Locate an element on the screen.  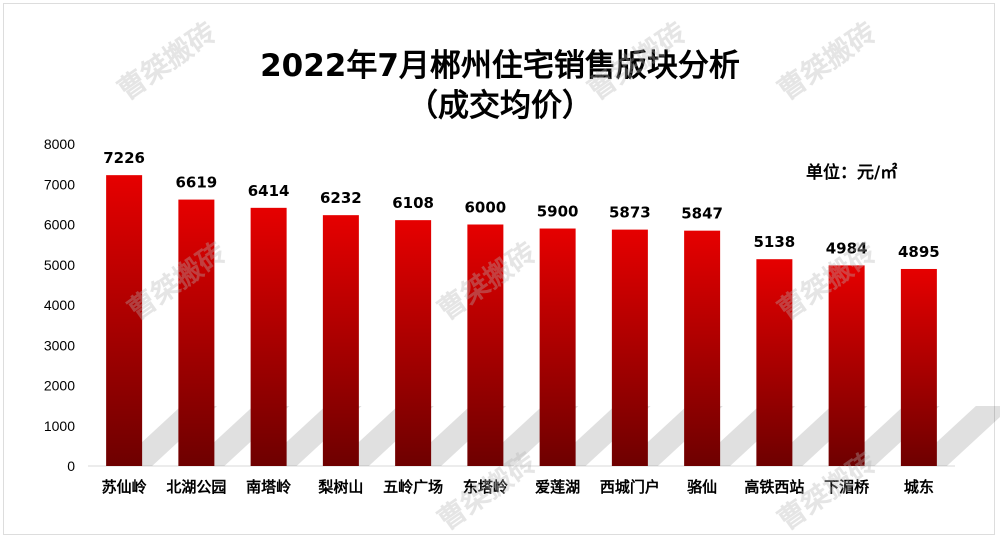
data-label: 5873 is located at coordinates (630, 213).